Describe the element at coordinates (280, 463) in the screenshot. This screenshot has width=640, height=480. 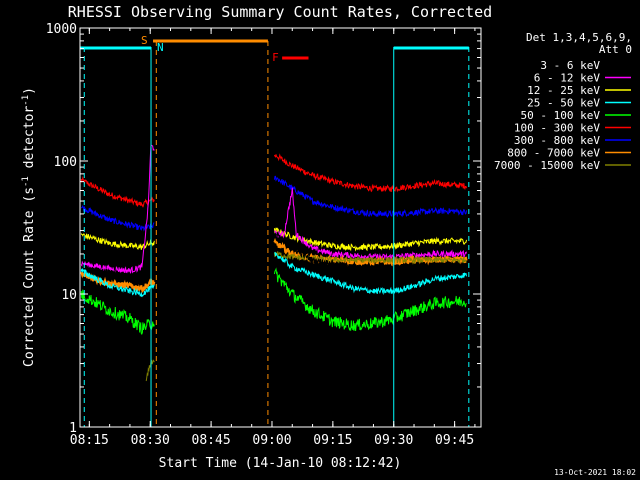
I see `x-axis-label: Start Time (14-Jan-10 08:12:42)` at that location.